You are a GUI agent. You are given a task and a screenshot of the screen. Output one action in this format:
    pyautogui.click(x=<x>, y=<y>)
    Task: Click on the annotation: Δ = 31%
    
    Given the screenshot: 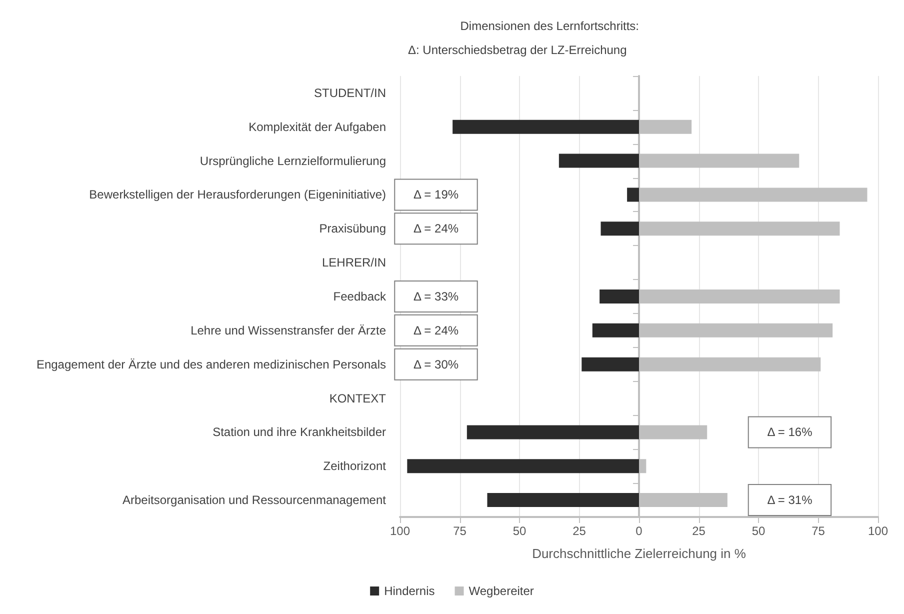 What is the action you would take?
    pyautogui.click(x=790, y=500)
    